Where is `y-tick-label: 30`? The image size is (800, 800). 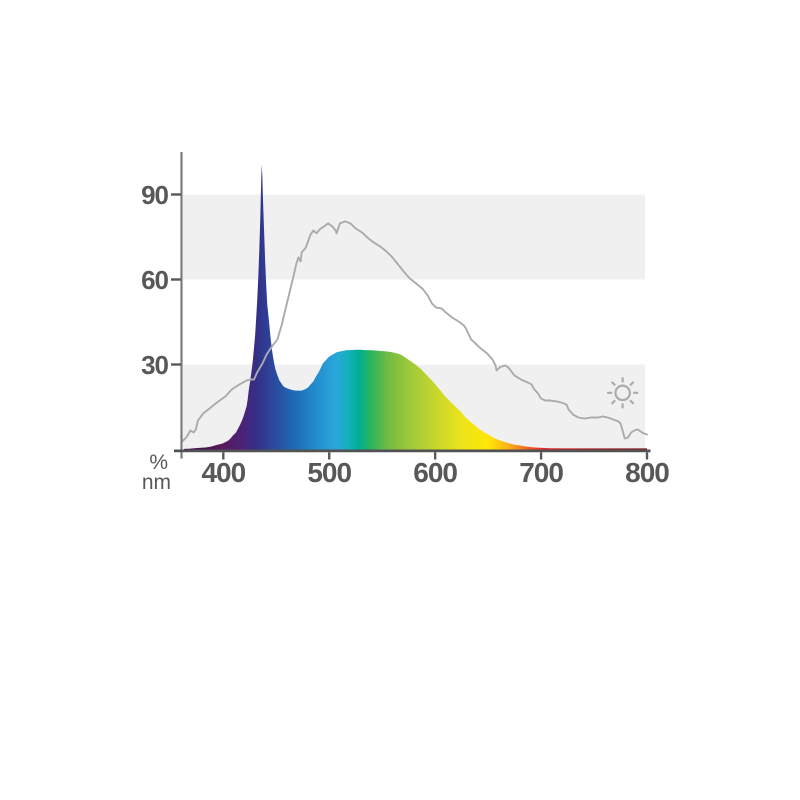 y-tick-label: 30 is located at coordinates (154, 365).